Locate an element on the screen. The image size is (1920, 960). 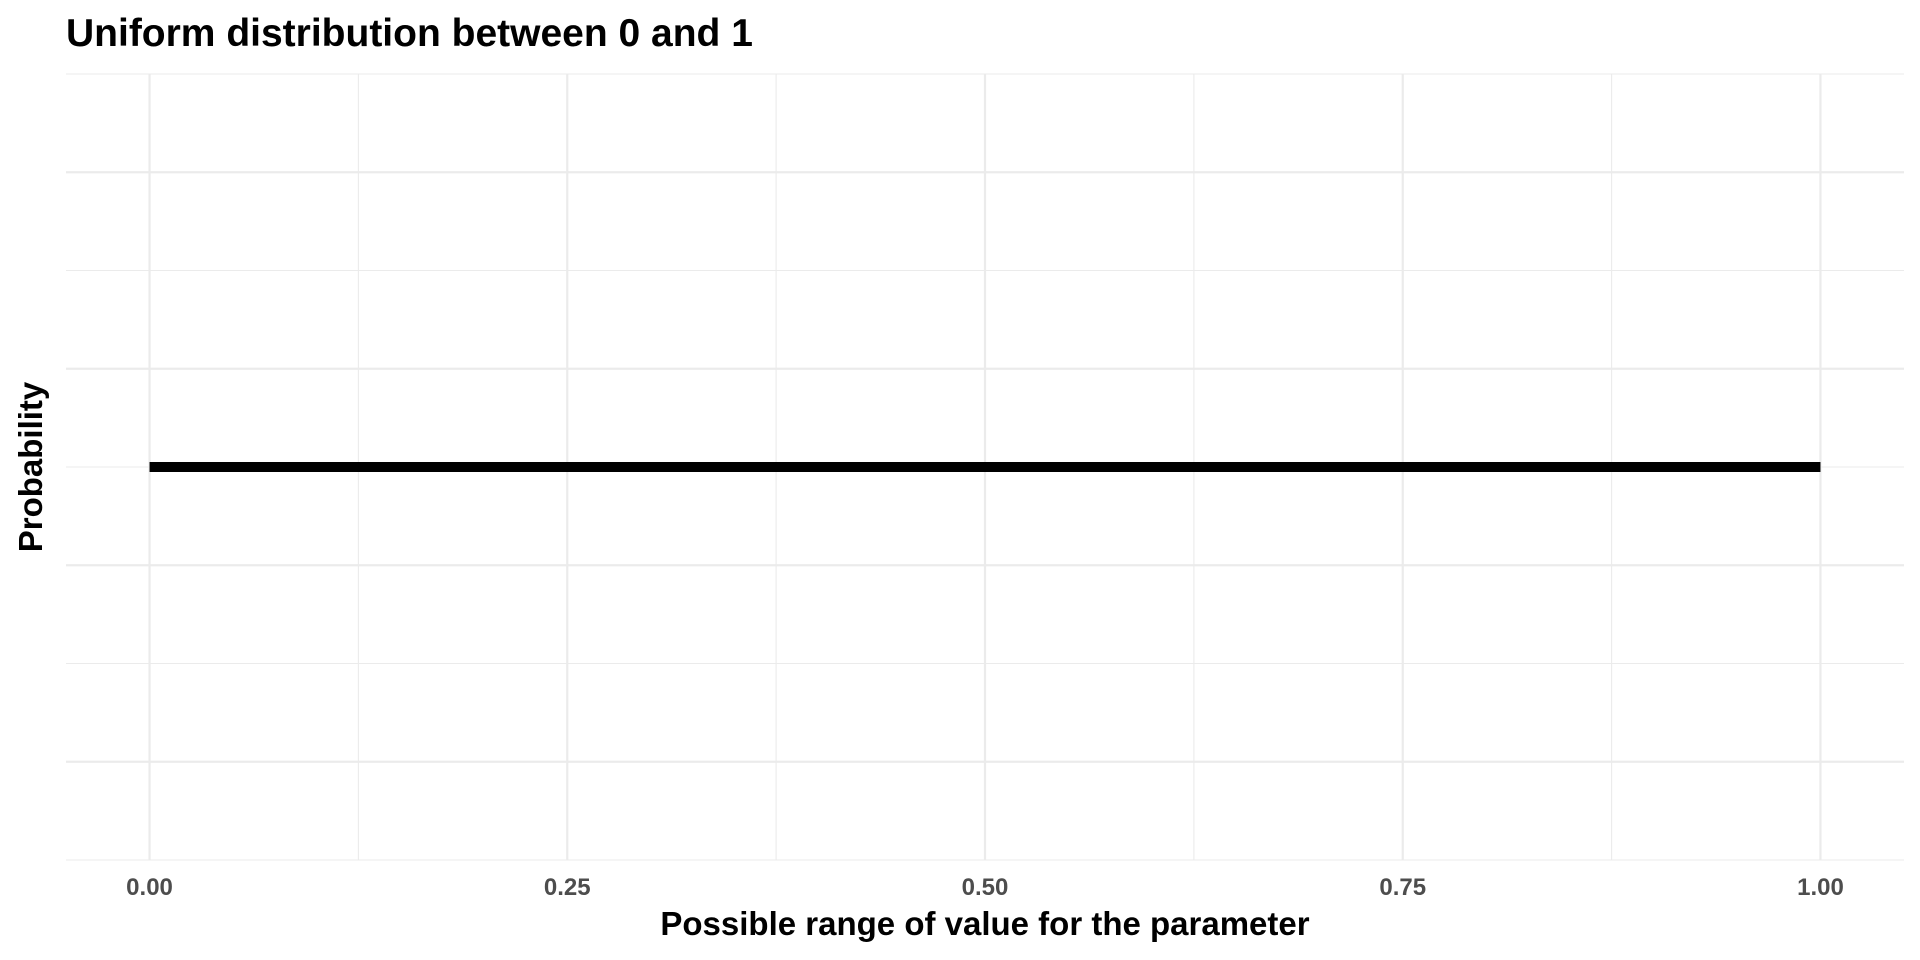
x-tick-label: 1.00 is located at coordinates (1820, 887).